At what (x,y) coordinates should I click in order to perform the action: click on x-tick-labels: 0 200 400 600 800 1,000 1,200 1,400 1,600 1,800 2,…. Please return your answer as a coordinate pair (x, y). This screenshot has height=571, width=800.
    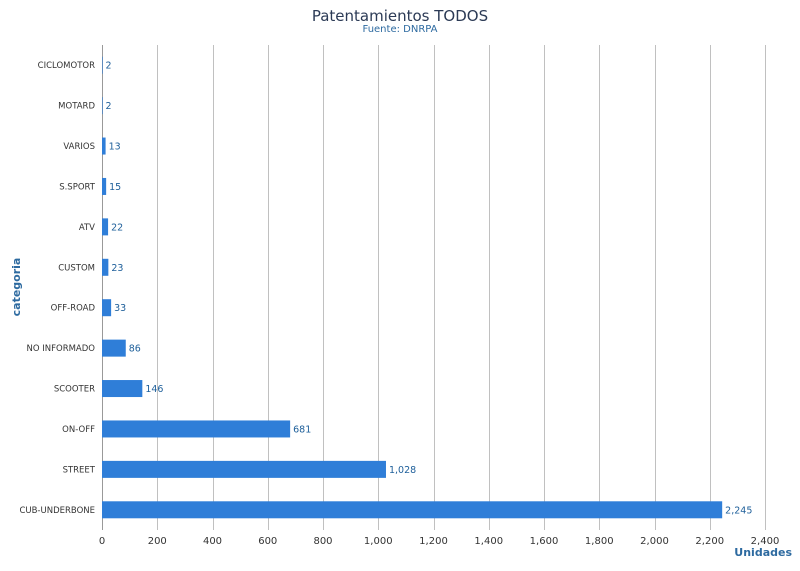
    Looking at the image, I should click on (439, 541).